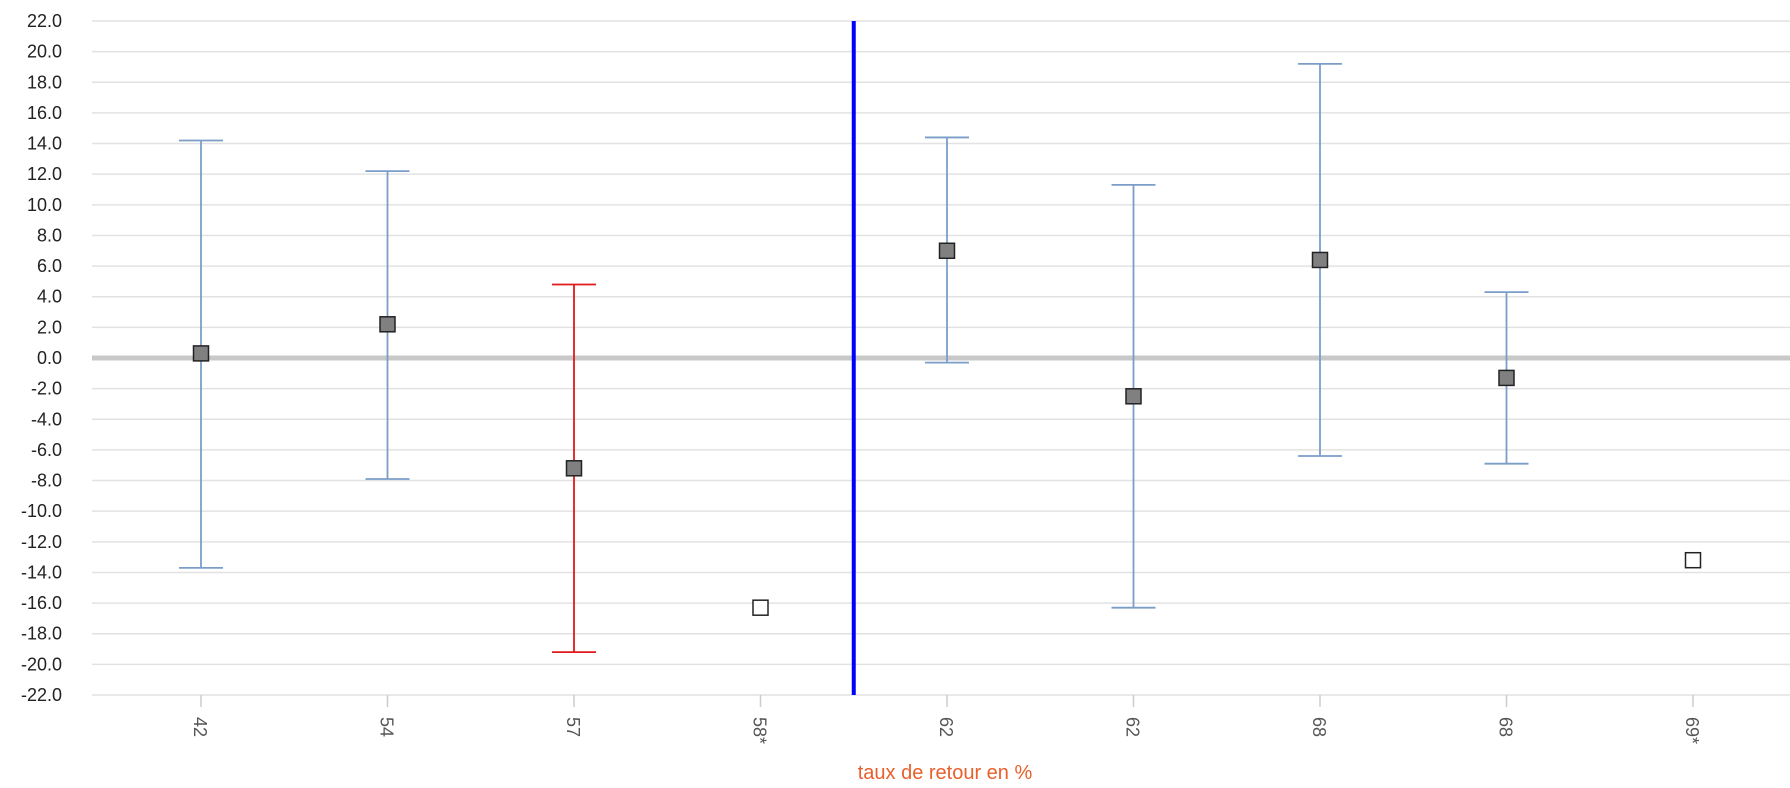  I want to click on y-tick-label: 6.0, so click(49, 266).